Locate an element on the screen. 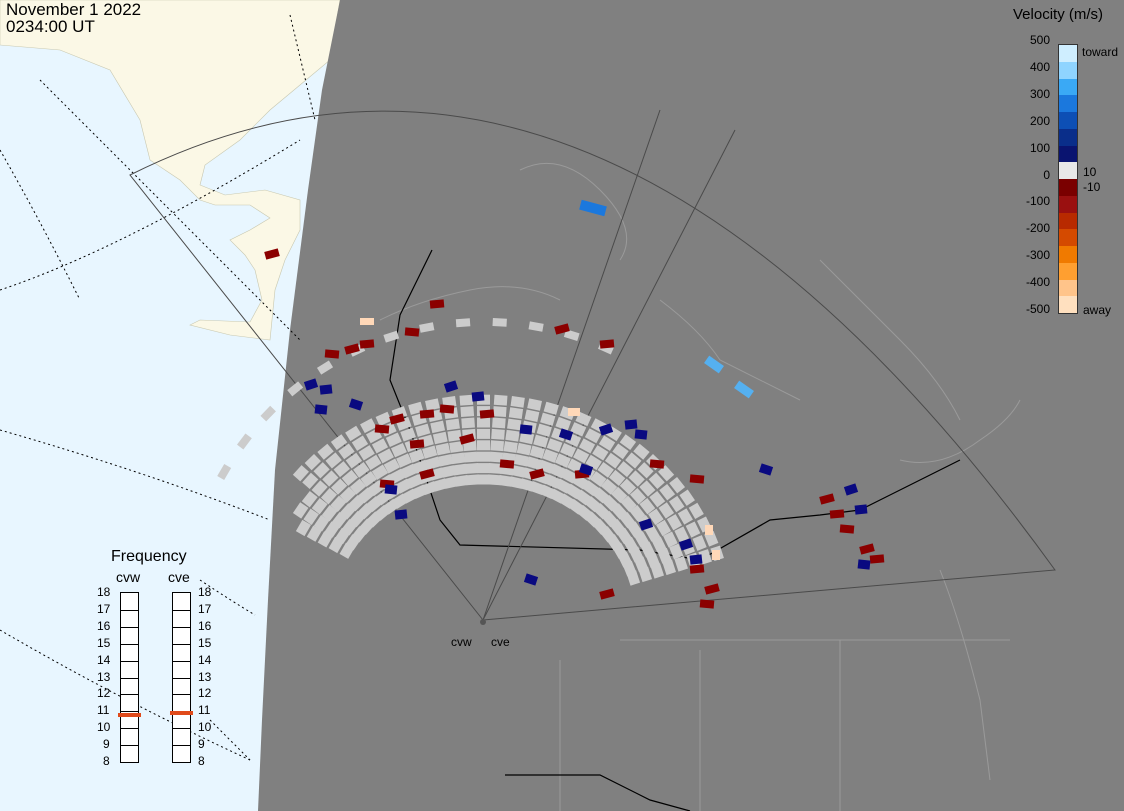 The width and height of the screenshot is (1124, 811). neg-threshold-label: -10 is located at coordinates (1092, 187).